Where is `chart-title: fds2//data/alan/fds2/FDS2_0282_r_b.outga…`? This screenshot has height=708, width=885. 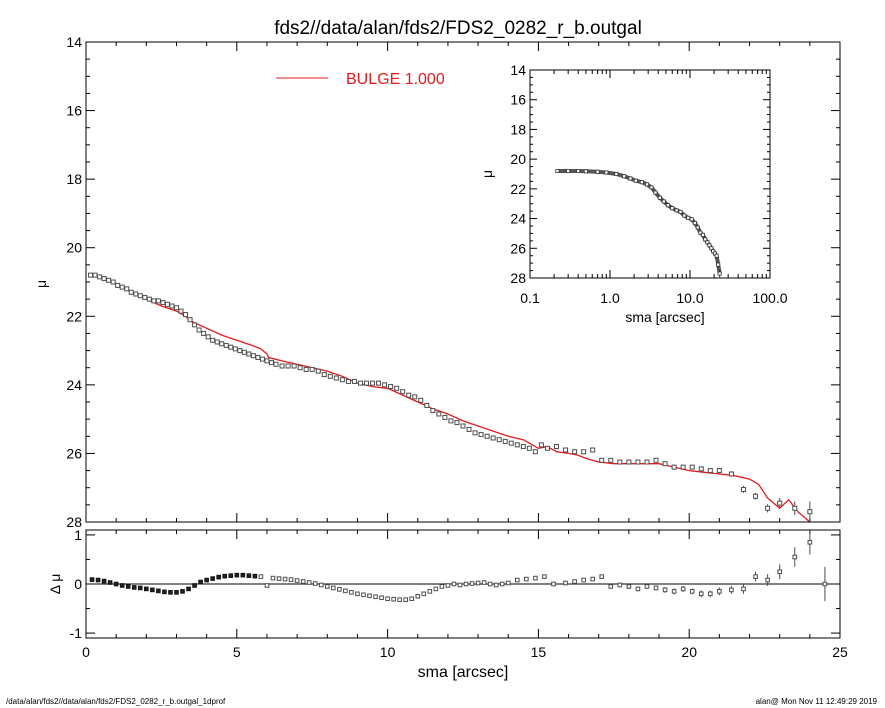 chart-title: fds2//data/alan/fds2/FDS2_0282_r_b.outga… is located at coordinates (458, 28).